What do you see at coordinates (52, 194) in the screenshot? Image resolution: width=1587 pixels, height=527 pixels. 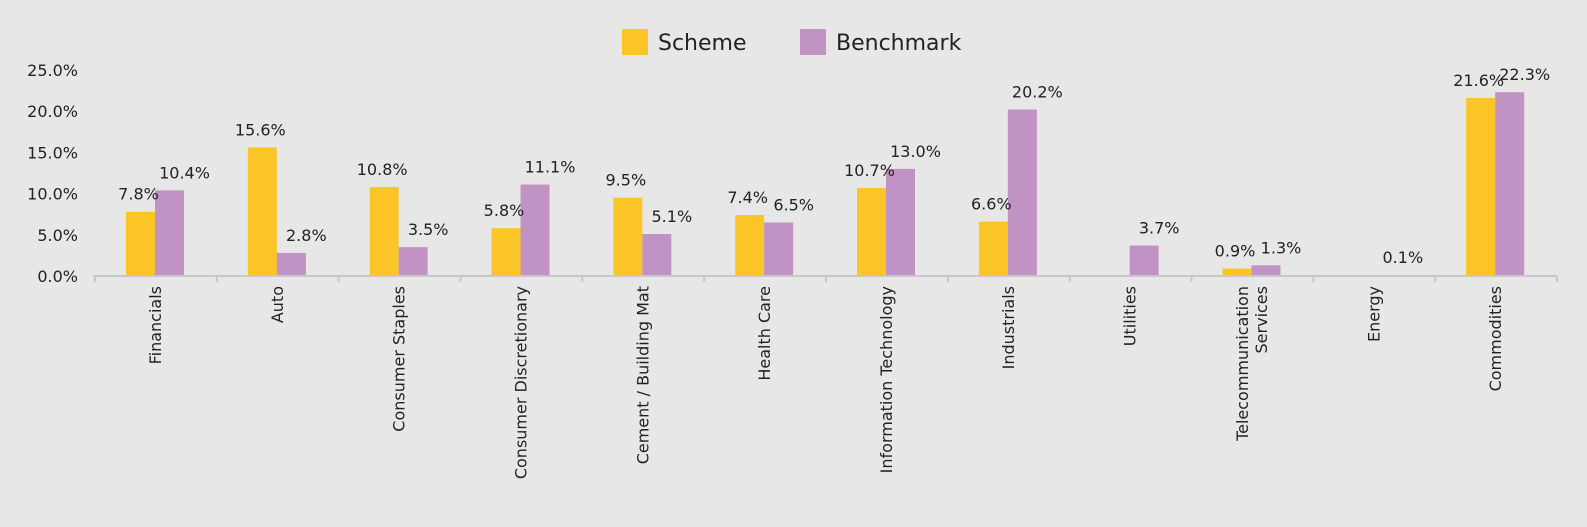 I see `y-tick-label: 10.0%` at bounding box center [52, 194].